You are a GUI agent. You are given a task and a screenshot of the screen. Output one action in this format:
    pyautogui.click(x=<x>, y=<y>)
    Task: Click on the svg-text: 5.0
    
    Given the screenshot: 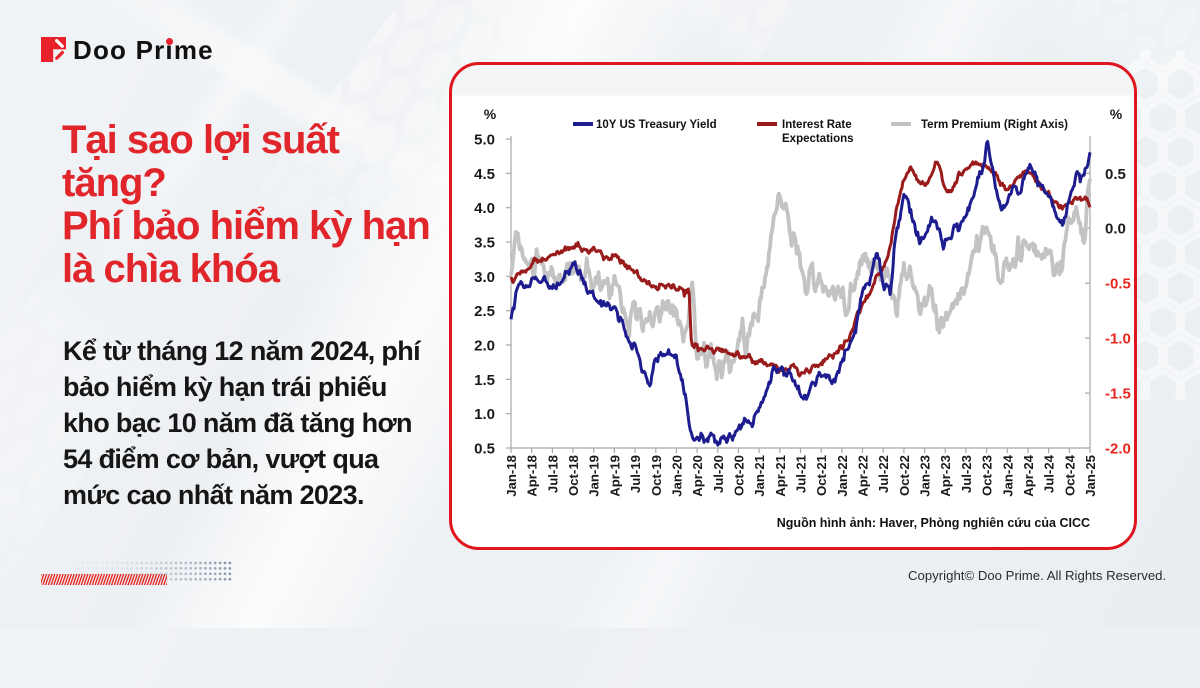 What is the action you would take?
    pyautogui.click(x=484, y=140)
    